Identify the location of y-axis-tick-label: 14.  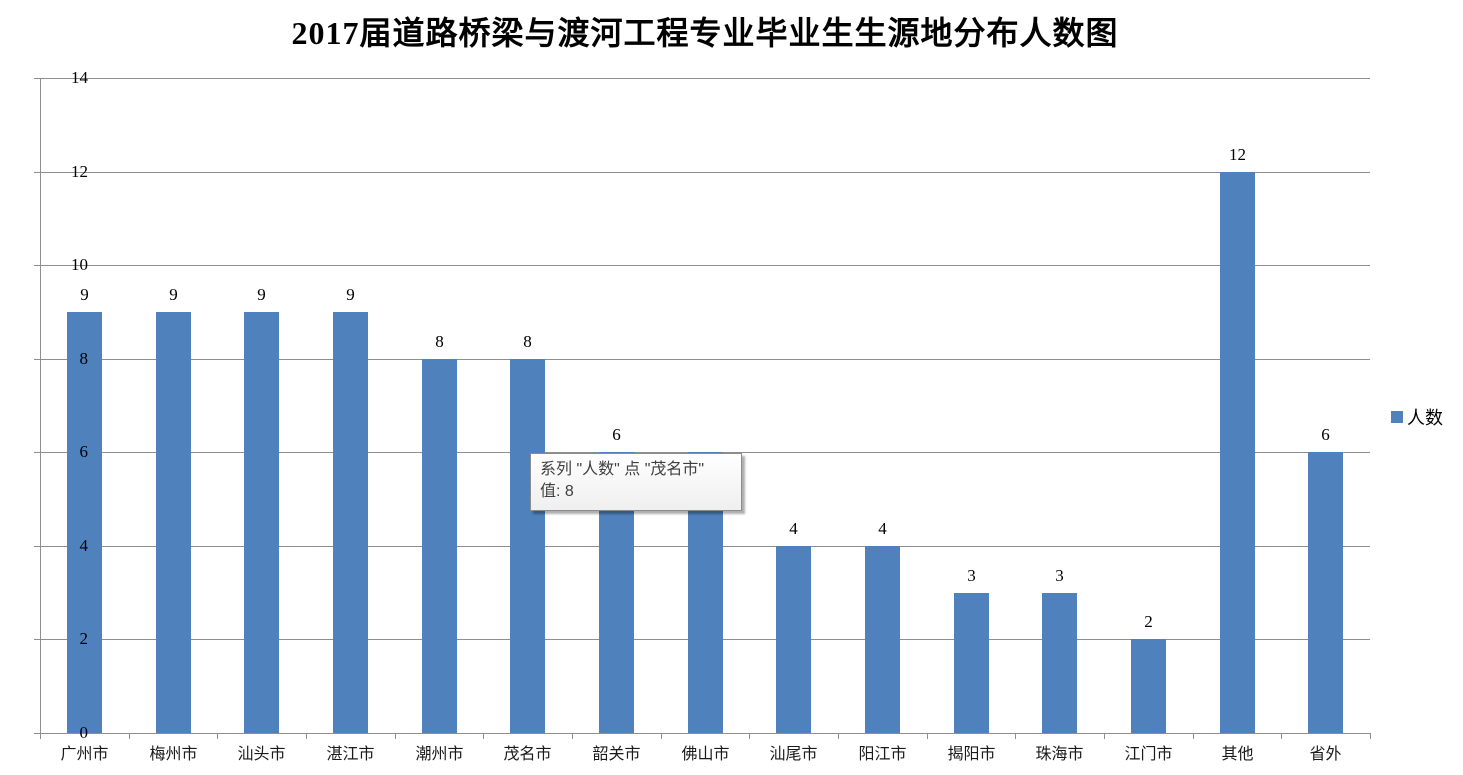
(79, 77).